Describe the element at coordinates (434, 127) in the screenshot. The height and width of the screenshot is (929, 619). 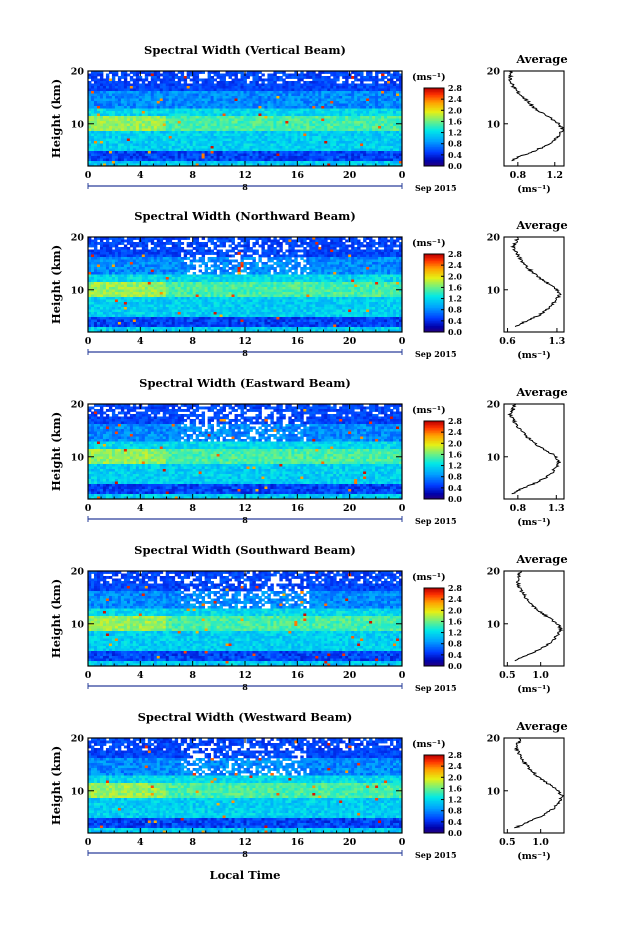
I see `colorbar-gradient` at that location.